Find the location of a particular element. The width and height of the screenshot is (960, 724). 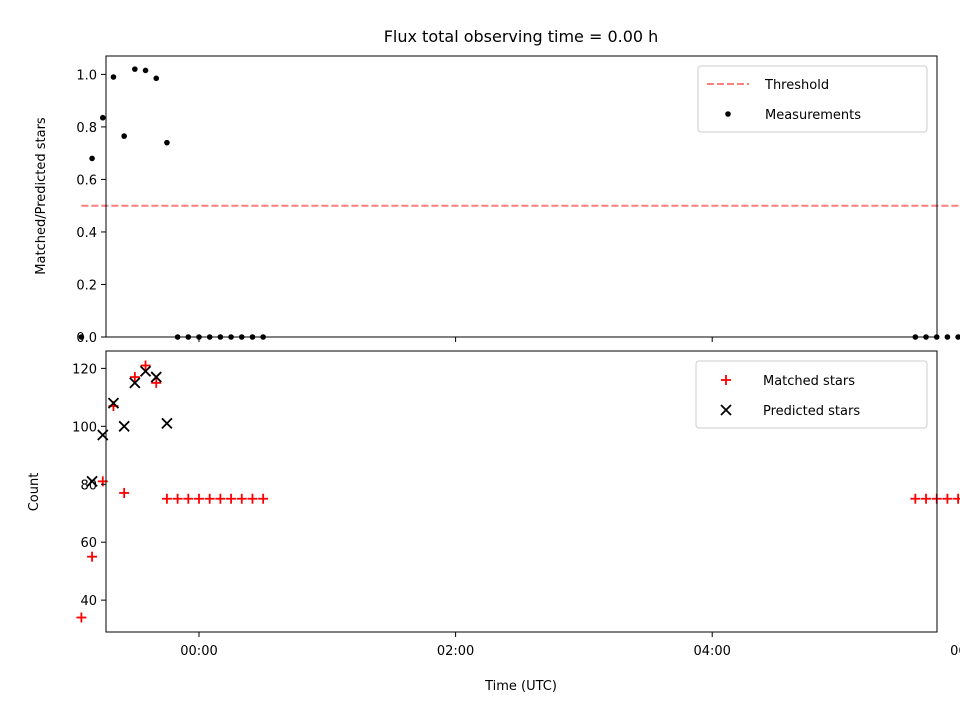

y-tick-label: 0.6 is located at coordinates (86, 180).